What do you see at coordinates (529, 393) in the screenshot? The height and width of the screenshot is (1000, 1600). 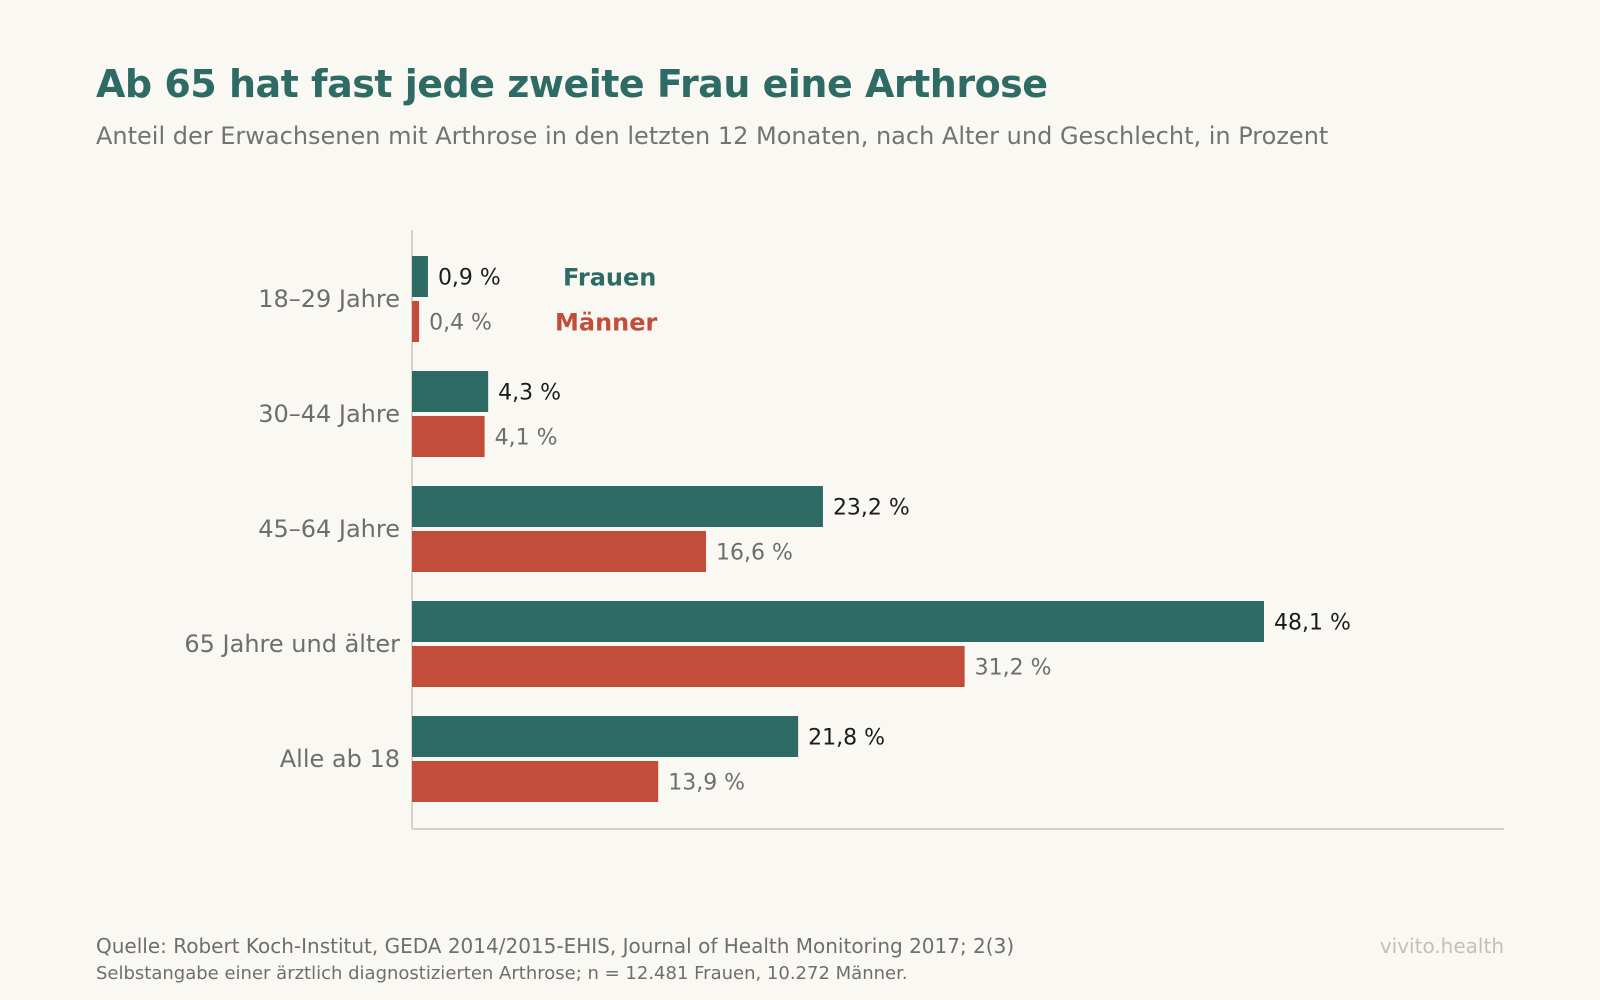 I see `data-label-frauen: 4,3 %` at bounding box center [529, 393].